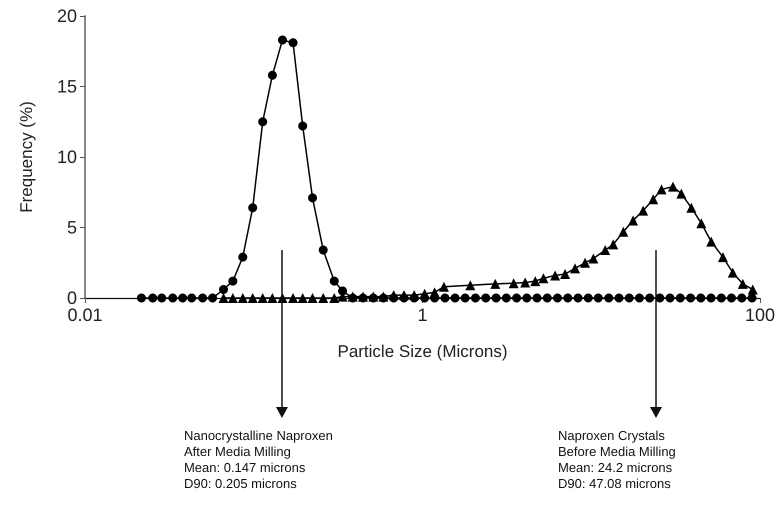 This screenshot has height=511, width=778. I want to click on text: Nanocrystalline Naproxen After Media Milling Mean: 0.147 microns D90: 0.205 microns, so click(258, 460).